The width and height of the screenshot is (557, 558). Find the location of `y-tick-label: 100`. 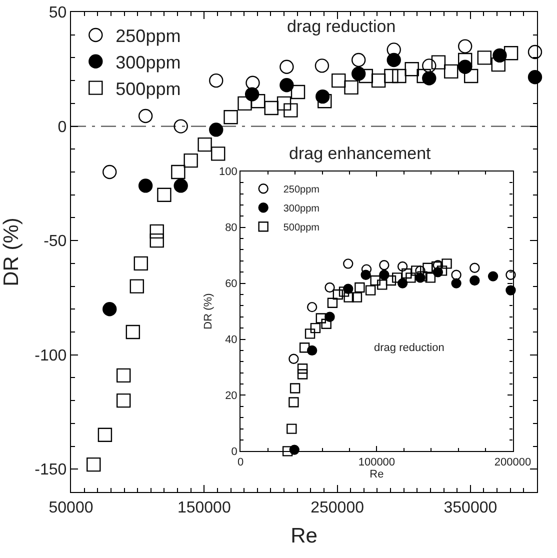

y-tick-label: 100 is located at coordinates (228, 172).